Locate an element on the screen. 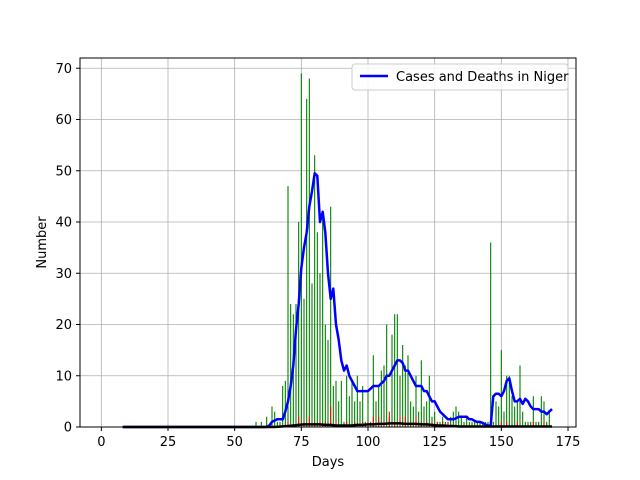 The width and height of the screenshot is (640, 480). x-axis-label: Days is located at coordinates (328, 462).